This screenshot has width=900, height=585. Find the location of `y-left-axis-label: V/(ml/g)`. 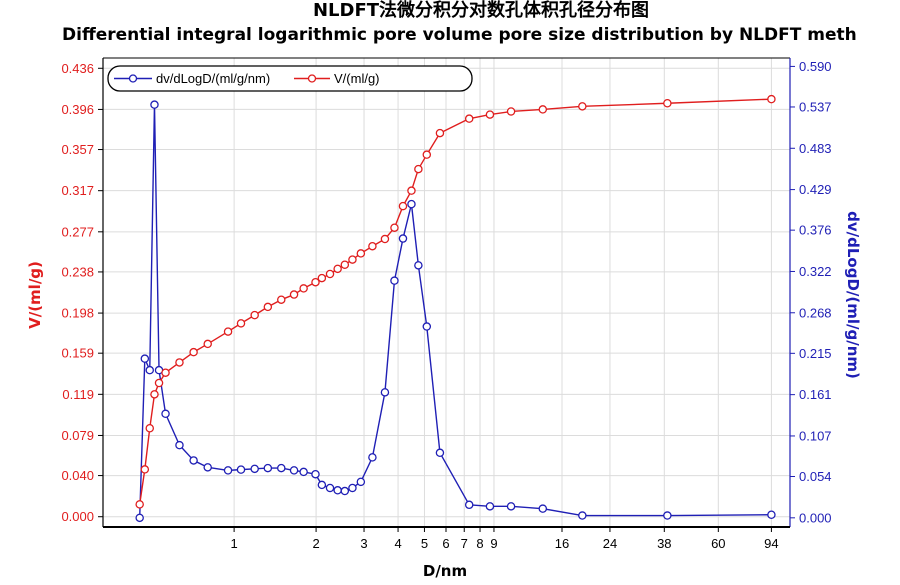

y-left-axis-label: V/(ml/g) is located at coordinates (35, 295).